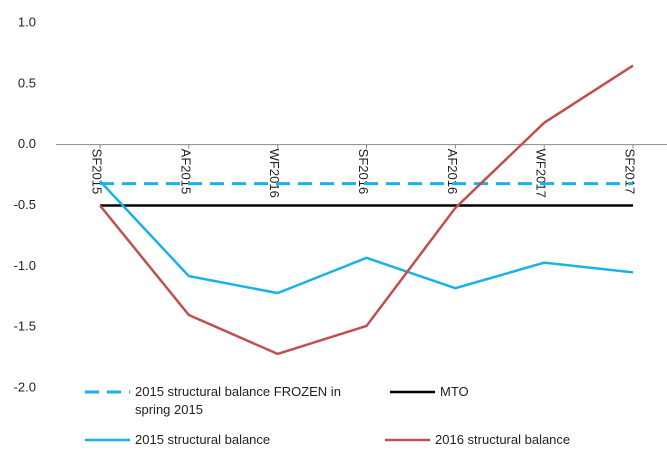 The image size is (667, 450). What do you see at coordinates (25, 326) in the screenshot?
I see `y-tick-label: -1.5` at bounding box center [25, 326].